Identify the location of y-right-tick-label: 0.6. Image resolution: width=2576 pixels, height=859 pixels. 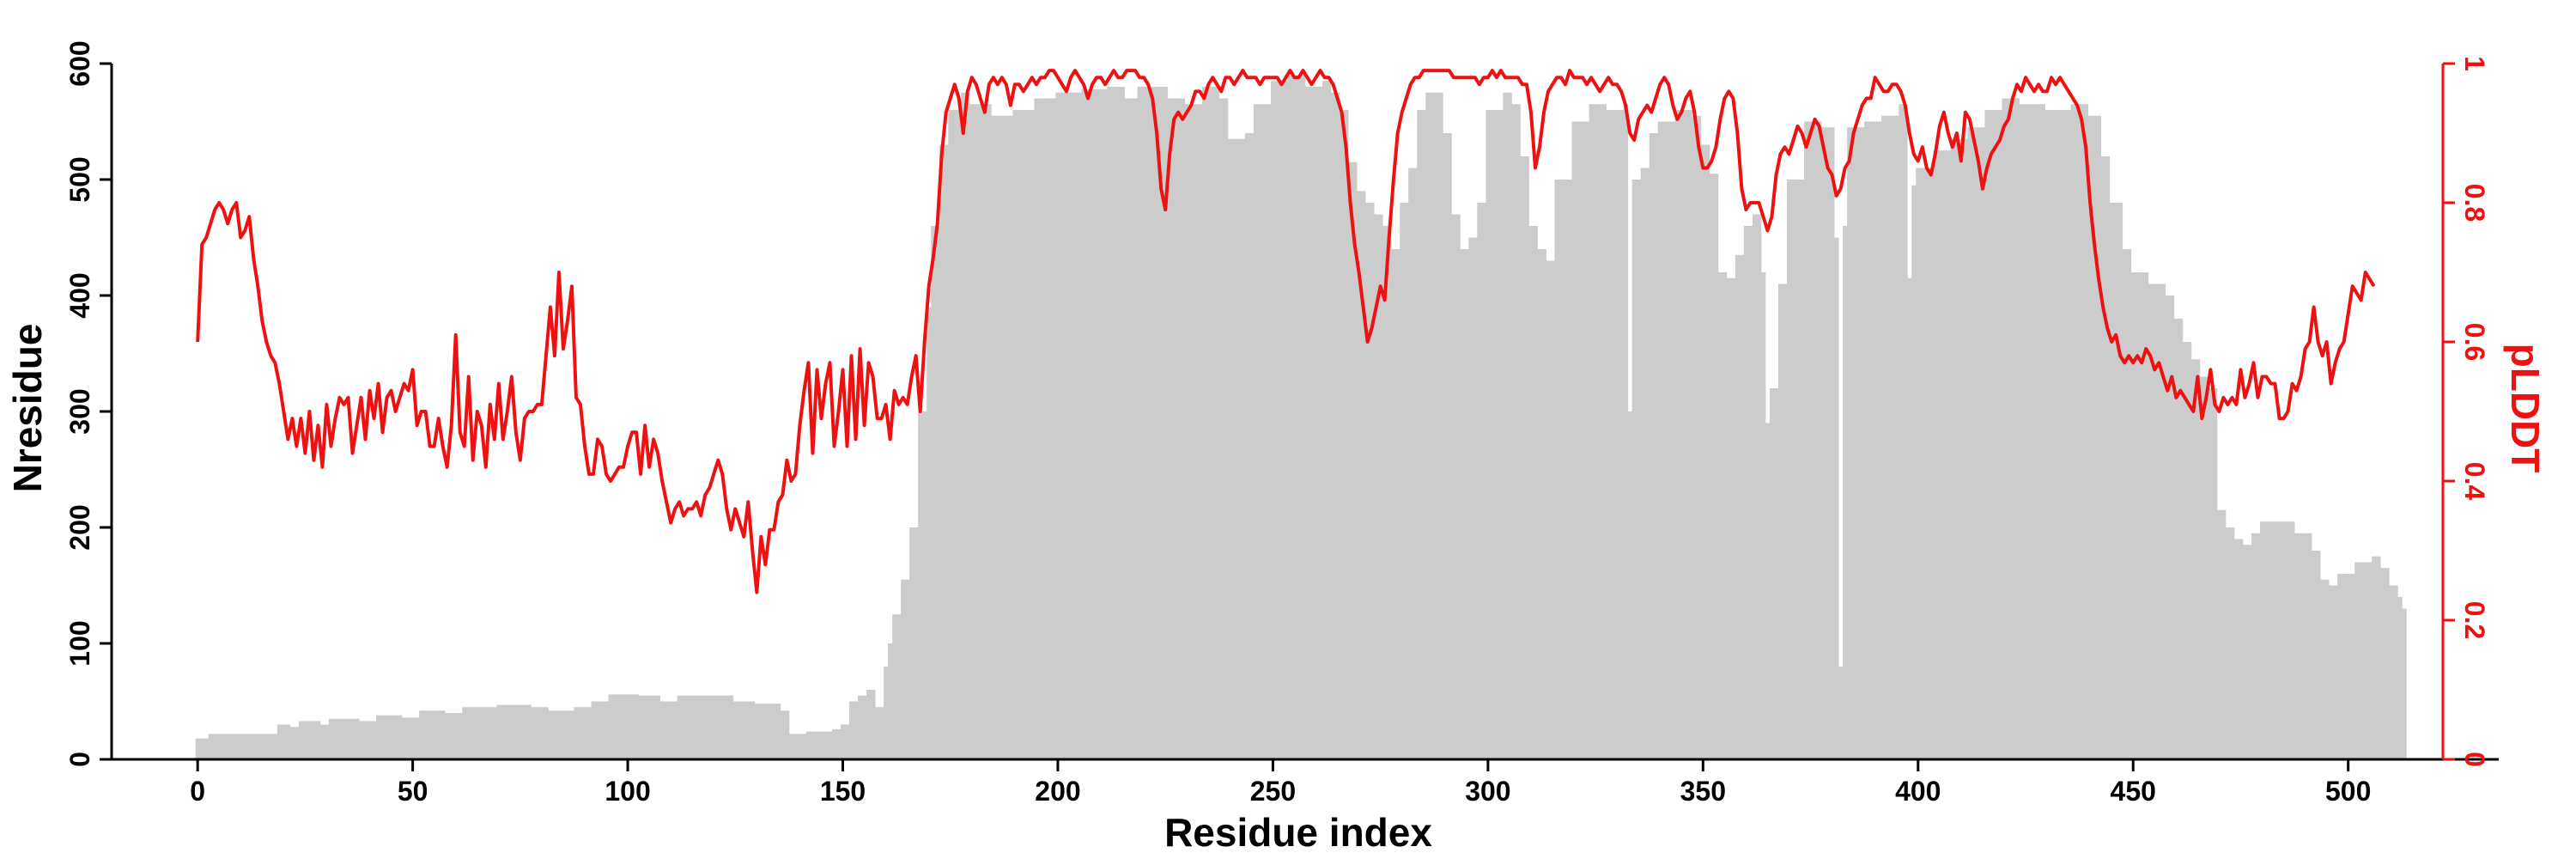
(2474, 342).